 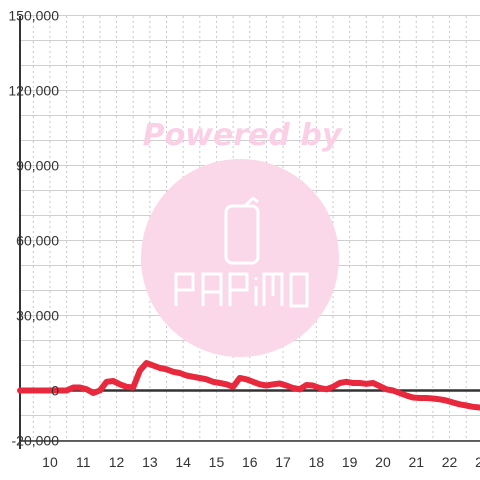 What do you see at coordinates (217, 462) in the screenshot?
I see `x-tick-label: 15` at bounding box center [217, 462].